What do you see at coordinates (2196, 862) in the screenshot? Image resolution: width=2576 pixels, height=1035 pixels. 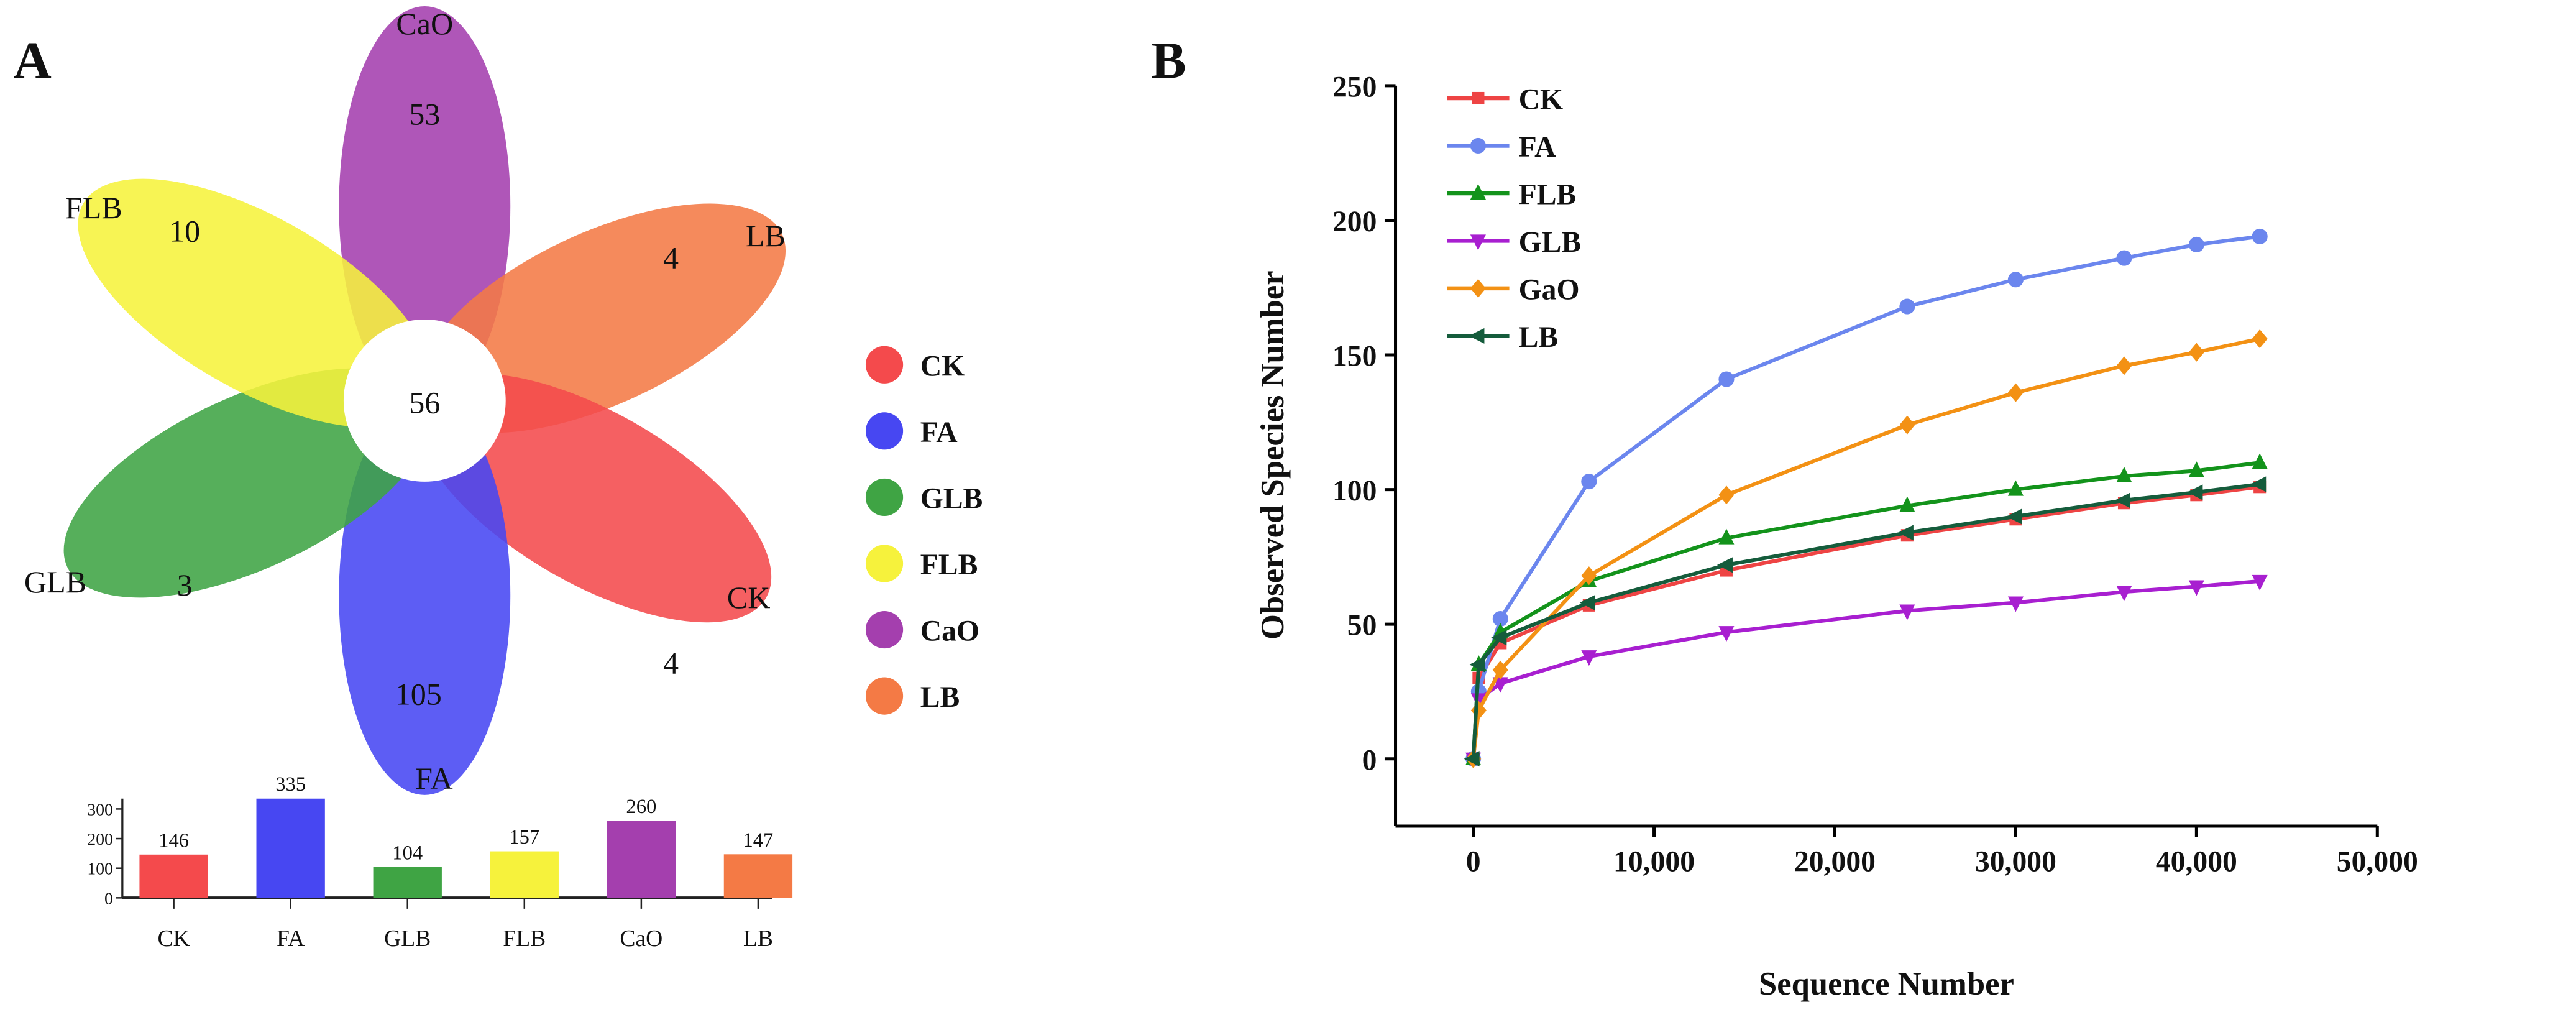 I see `x-tick-label: 40,000` at bounding box center [2196, 862].